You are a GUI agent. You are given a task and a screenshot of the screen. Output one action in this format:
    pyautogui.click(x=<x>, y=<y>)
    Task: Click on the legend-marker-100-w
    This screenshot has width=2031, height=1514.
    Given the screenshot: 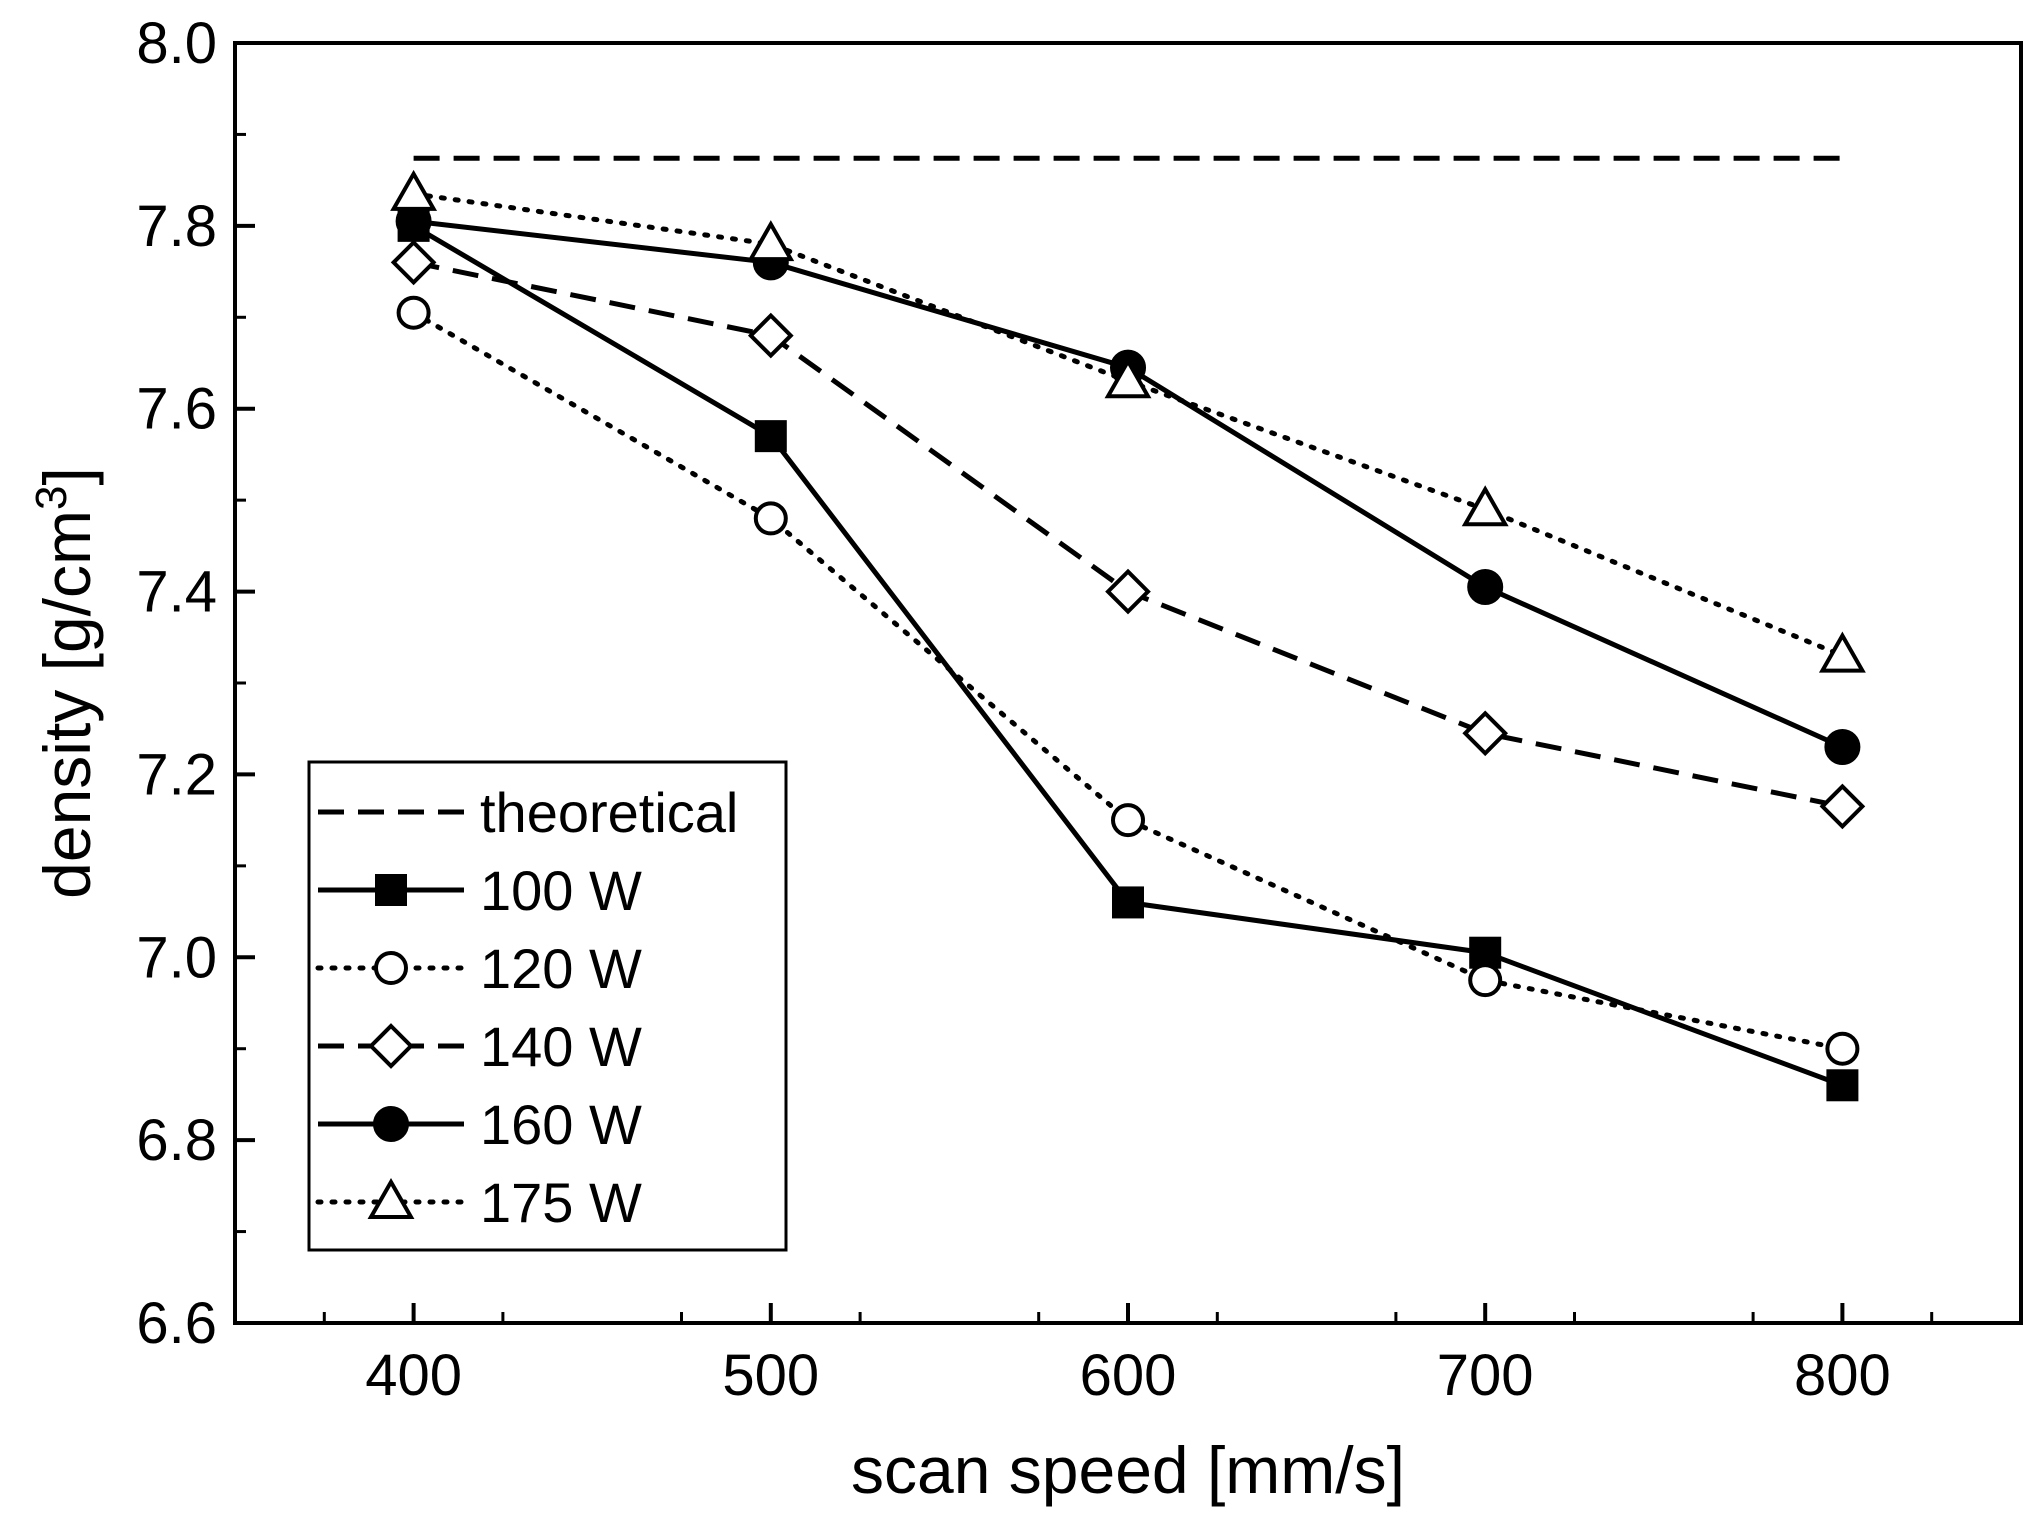 What is the action you would take?
    pyautogui.click(x=391, y=890)
    